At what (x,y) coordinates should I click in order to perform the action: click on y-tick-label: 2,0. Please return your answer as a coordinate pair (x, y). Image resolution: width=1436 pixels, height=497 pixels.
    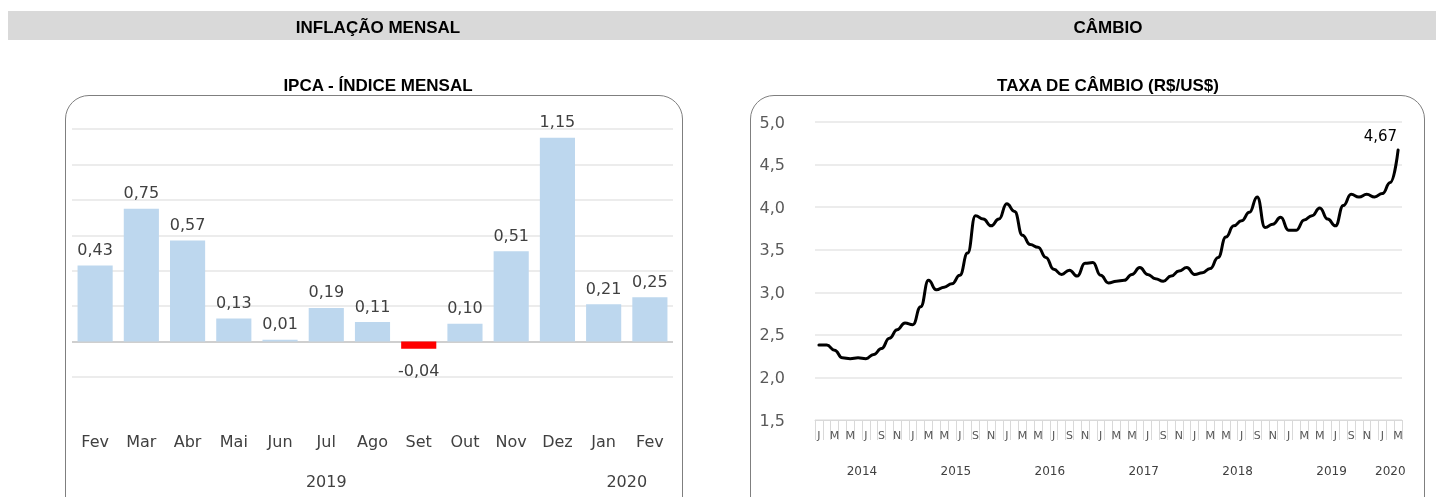
    Looking at the image, I should click on (772, 377).